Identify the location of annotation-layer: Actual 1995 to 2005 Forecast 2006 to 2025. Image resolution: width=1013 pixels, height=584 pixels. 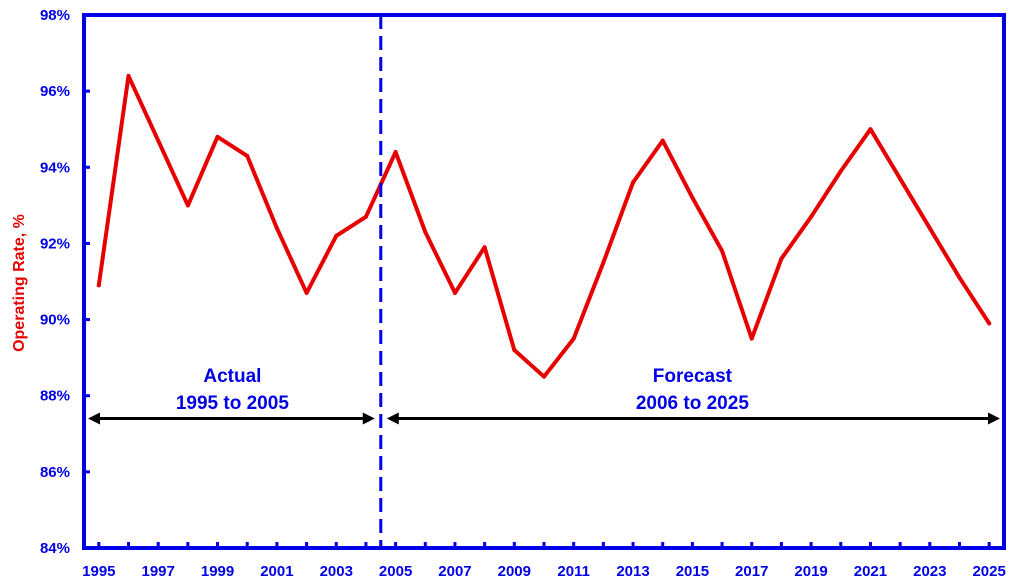
(544, 395).